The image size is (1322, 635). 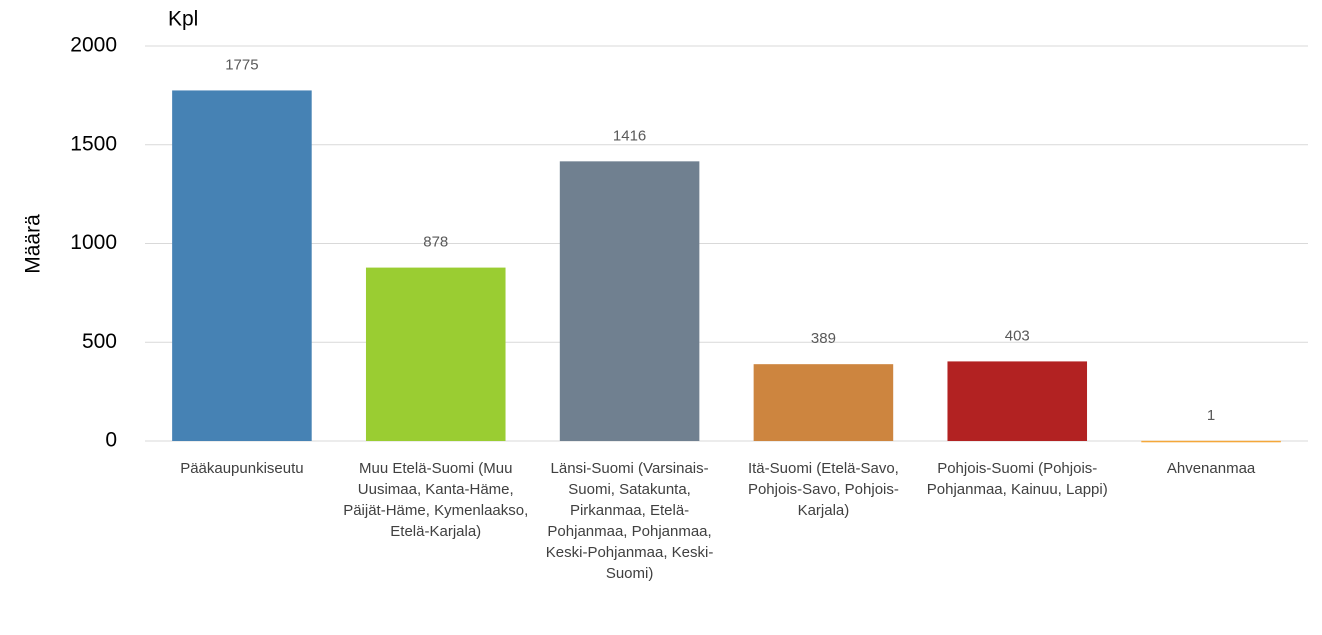 What do you see at coordinates (242, 468) in the screenshot?
I see `x-tick-label: Pääkaupunkiseutu` at bounding box center [242, 468].